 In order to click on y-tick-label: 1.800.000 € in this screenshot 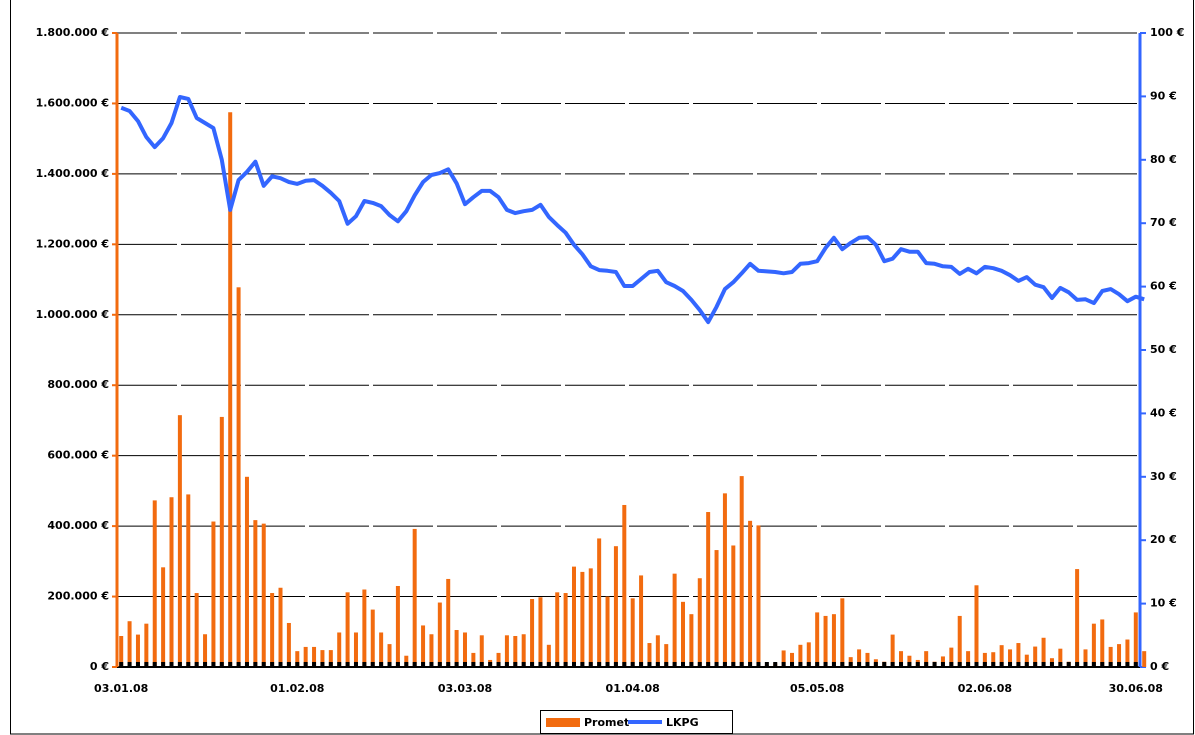, I will do `click(72, 32)`.